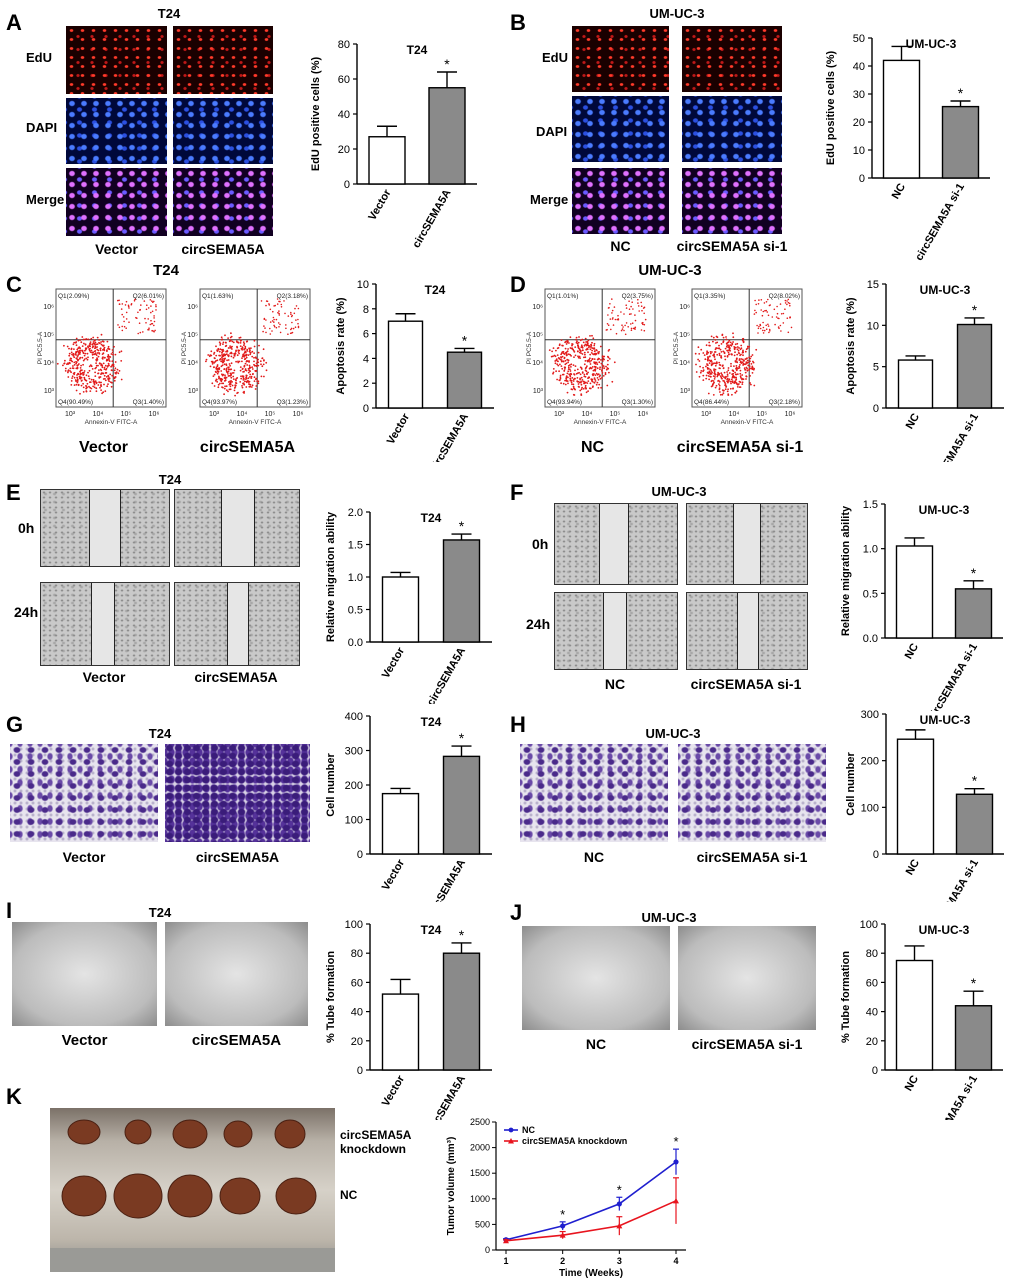 This screenshot has height=1284, width=1020. Describe the element at coordinates (953, 1097) in the screenshot. I see `x-category-label: circSEMA5A si-1` at that location.